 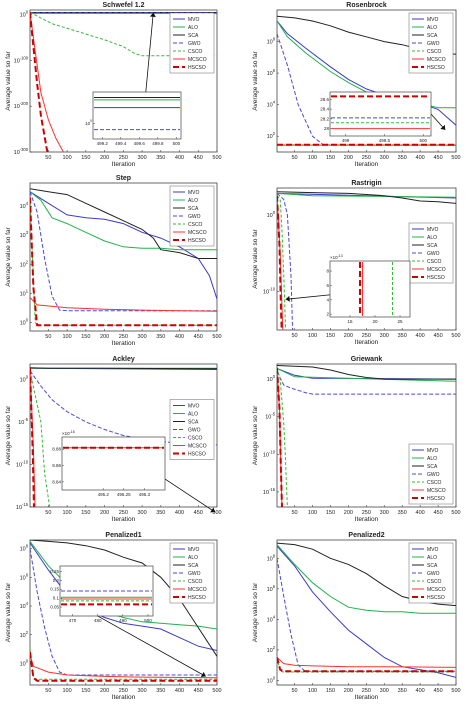 What do you see at coordinates (88, 122) in the screenshot?
I see `inset-y-tick-label: 100` at bounding box center [88, 122].